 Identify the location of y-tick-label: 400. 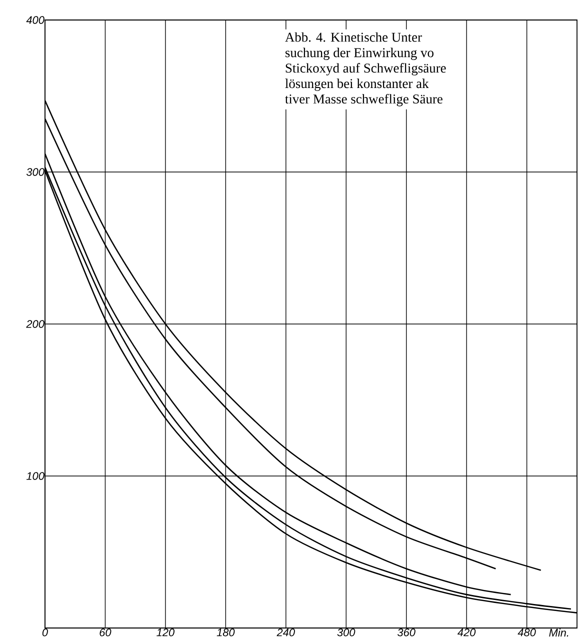
(35, 20).